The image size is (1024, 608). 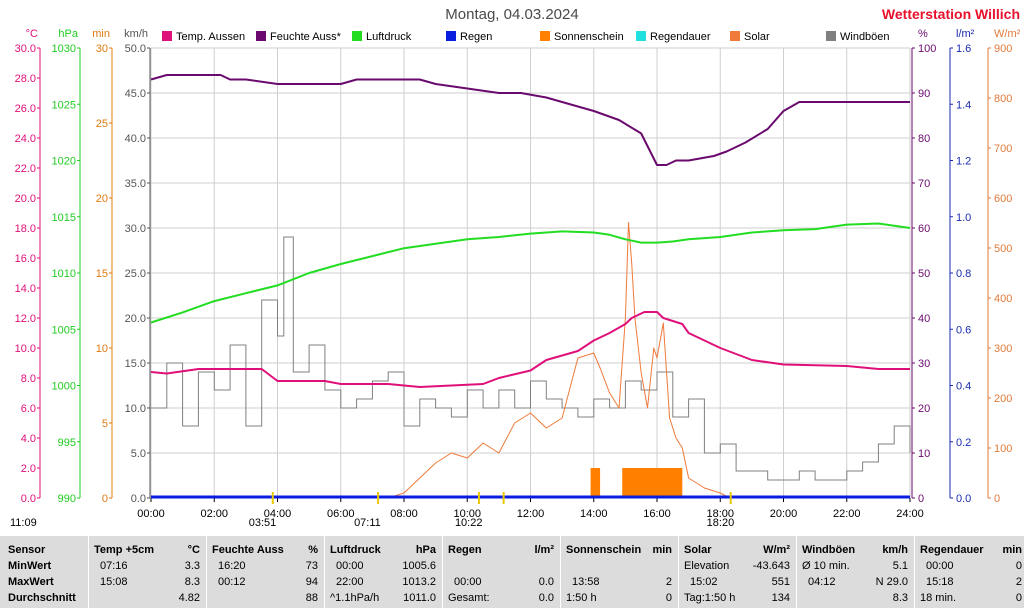 I want to click on y-tick-label-solar: 800, so click(x=1003, y=99).